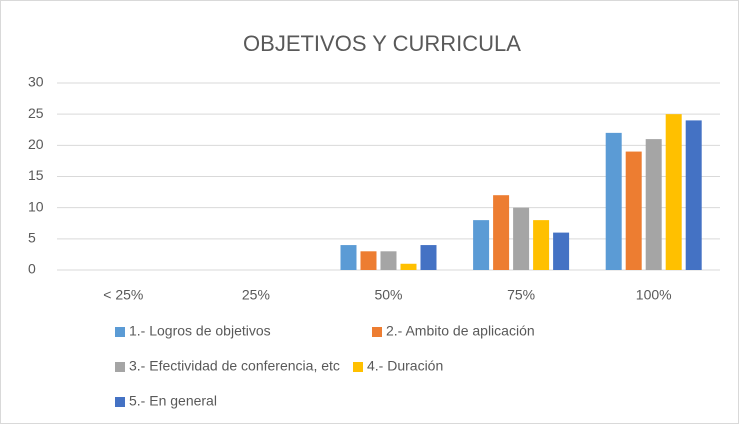 This screenshot has width=739, height=424. What do you see at coordinates (256, 295) in the screenshot?
I see `x-tick-label: 25%` at bounding box center [256, 295].